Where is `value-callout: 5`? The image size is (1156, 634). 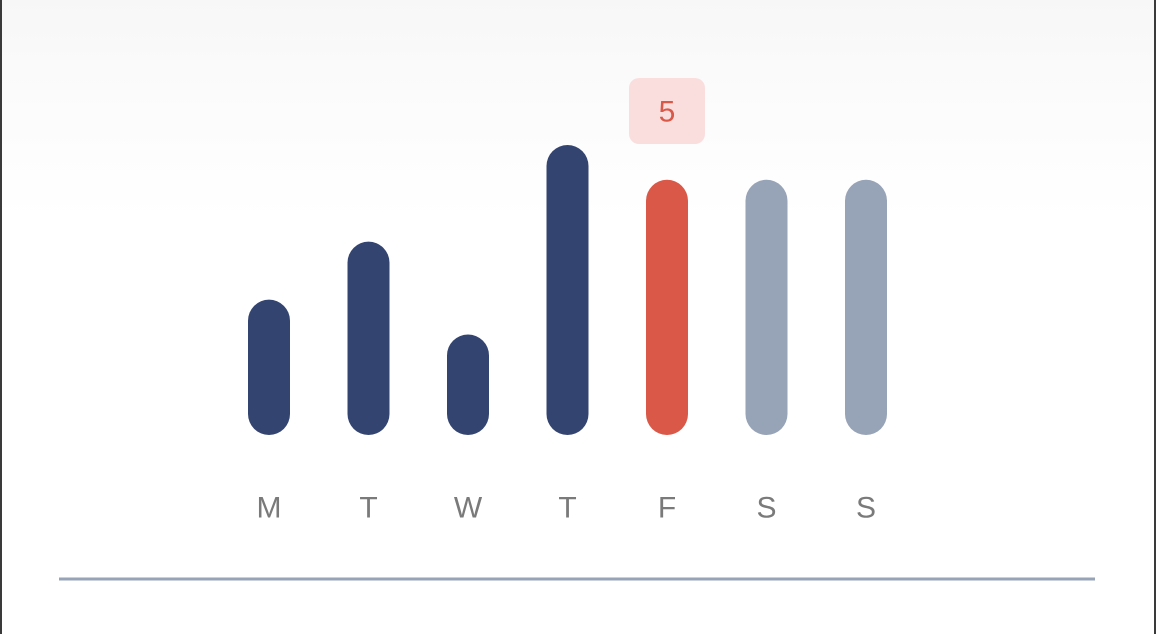 value-callout: 5 is located at coordinates (667, 111).